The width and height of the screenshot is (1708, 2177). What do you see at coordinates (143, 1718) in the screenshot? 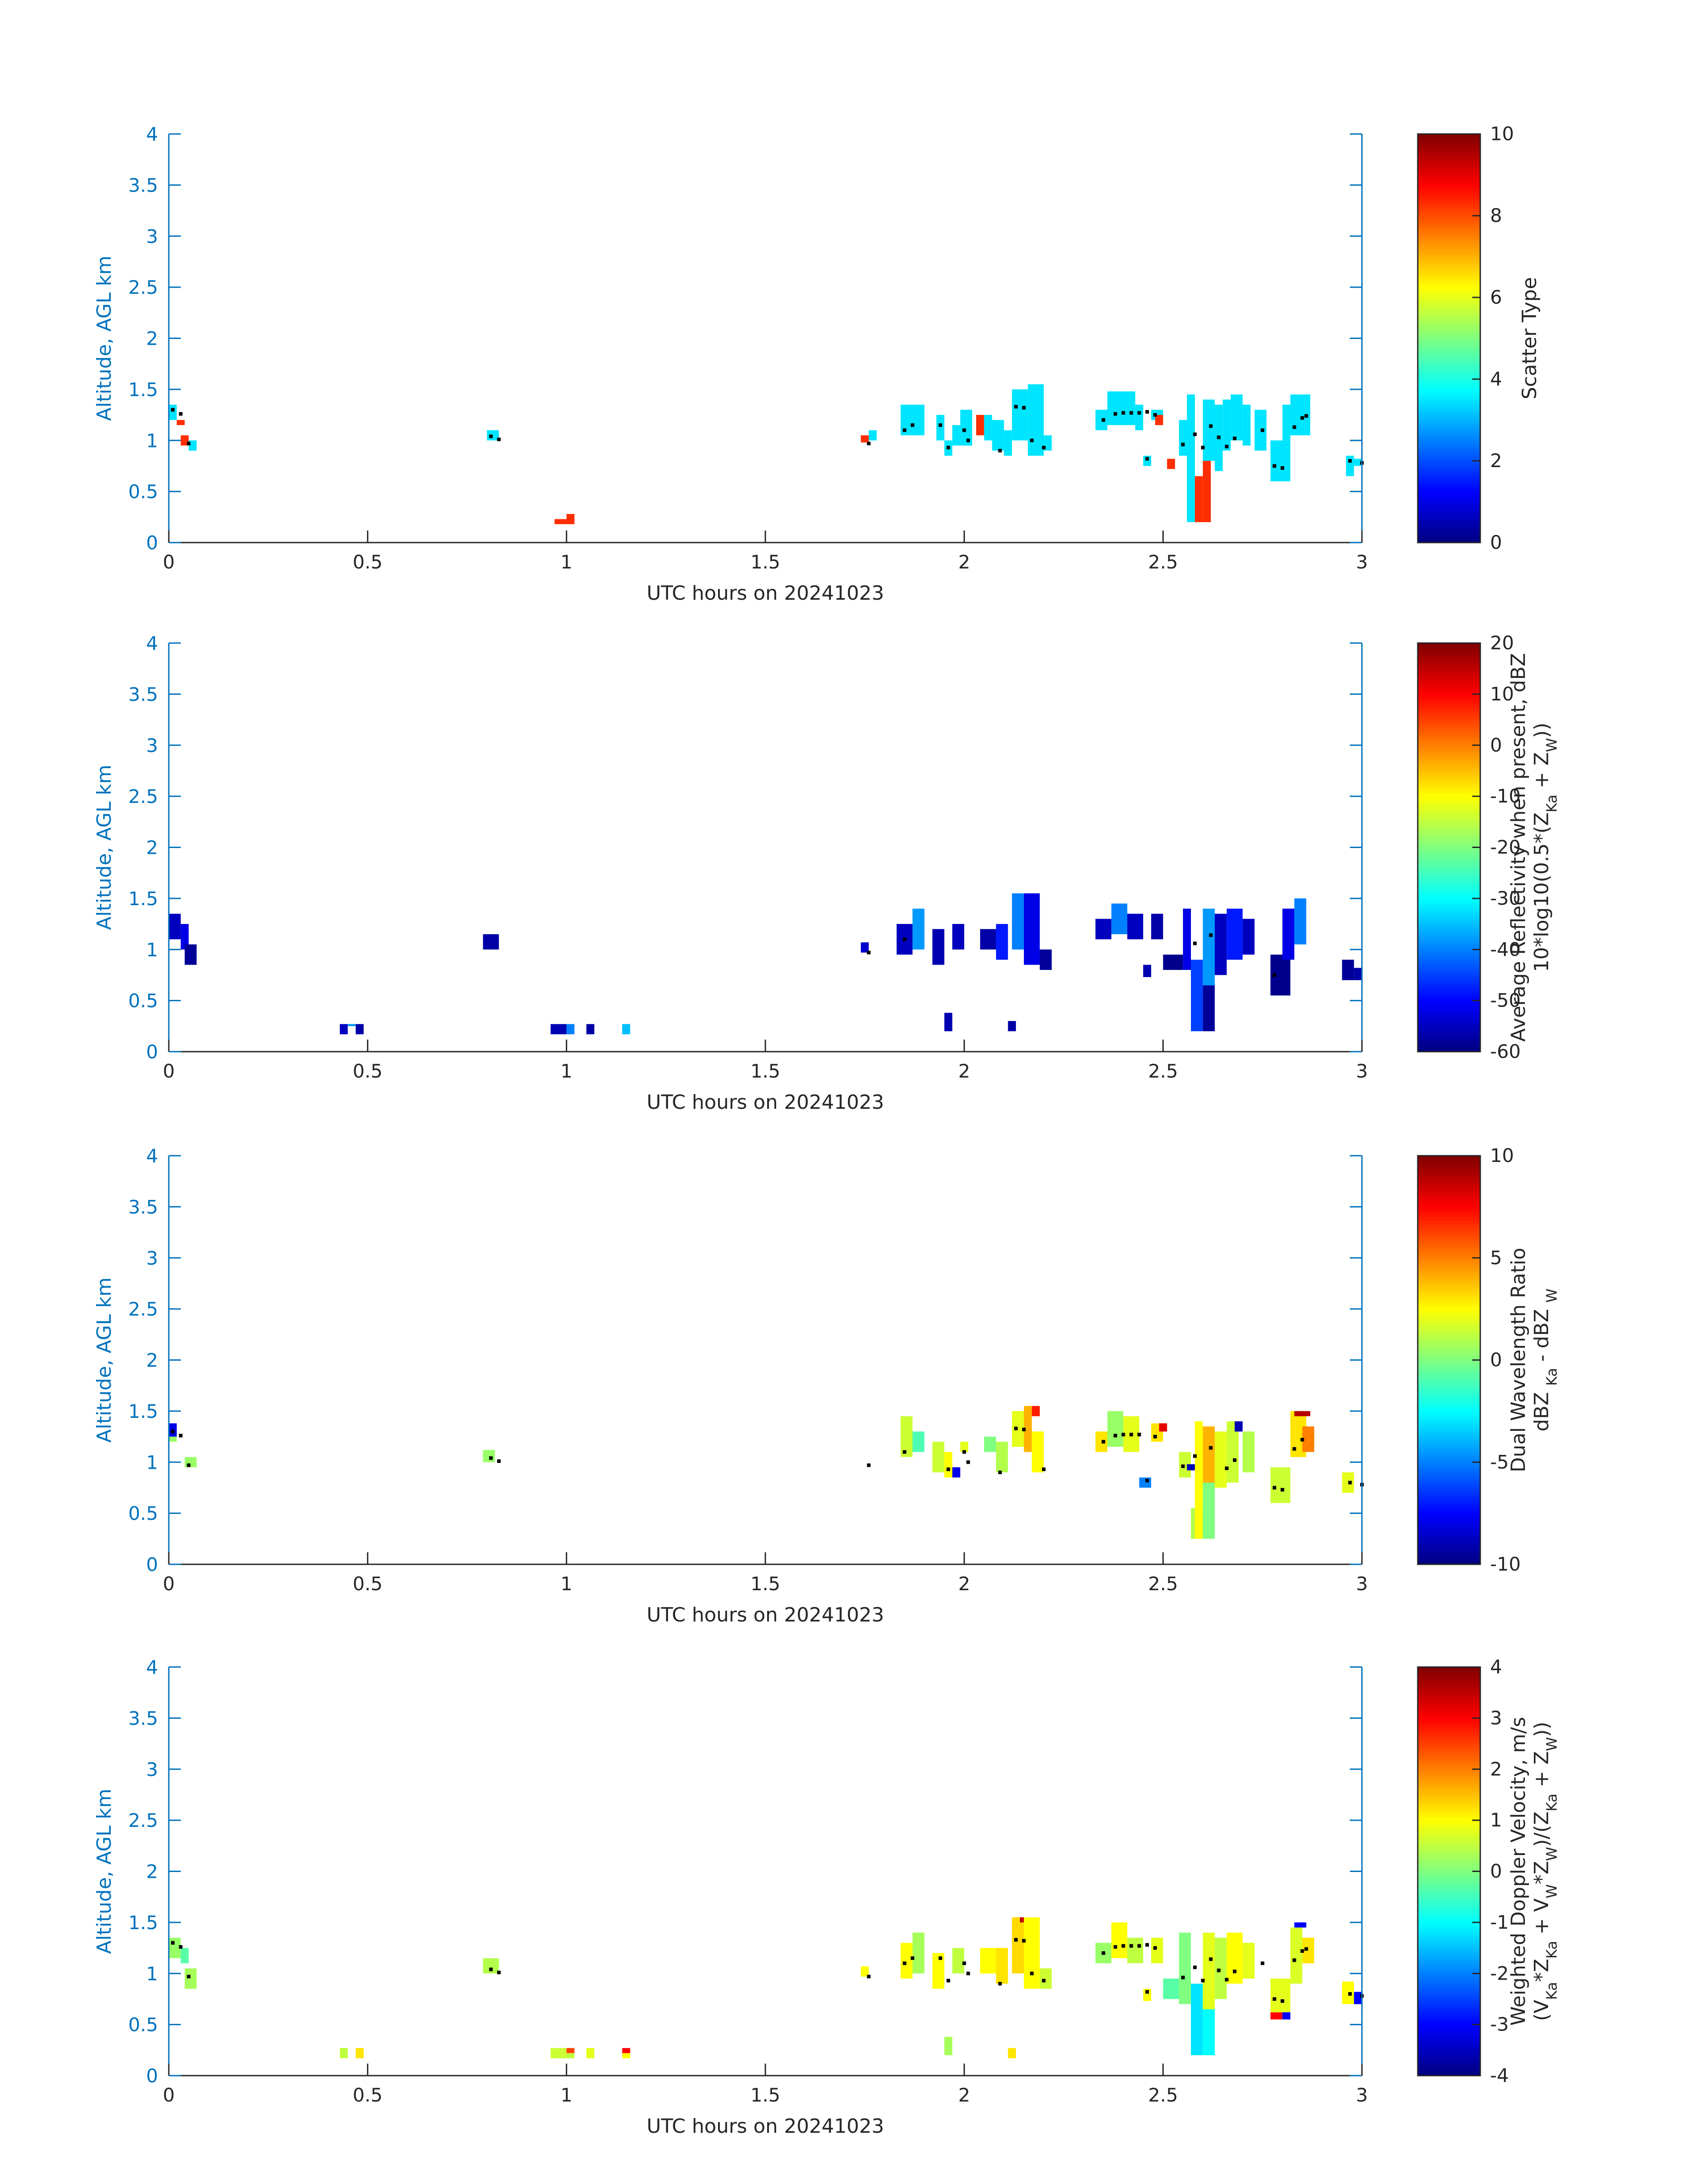
I see `y-tick-label: 3.5` at bounding box center [143, 1718].